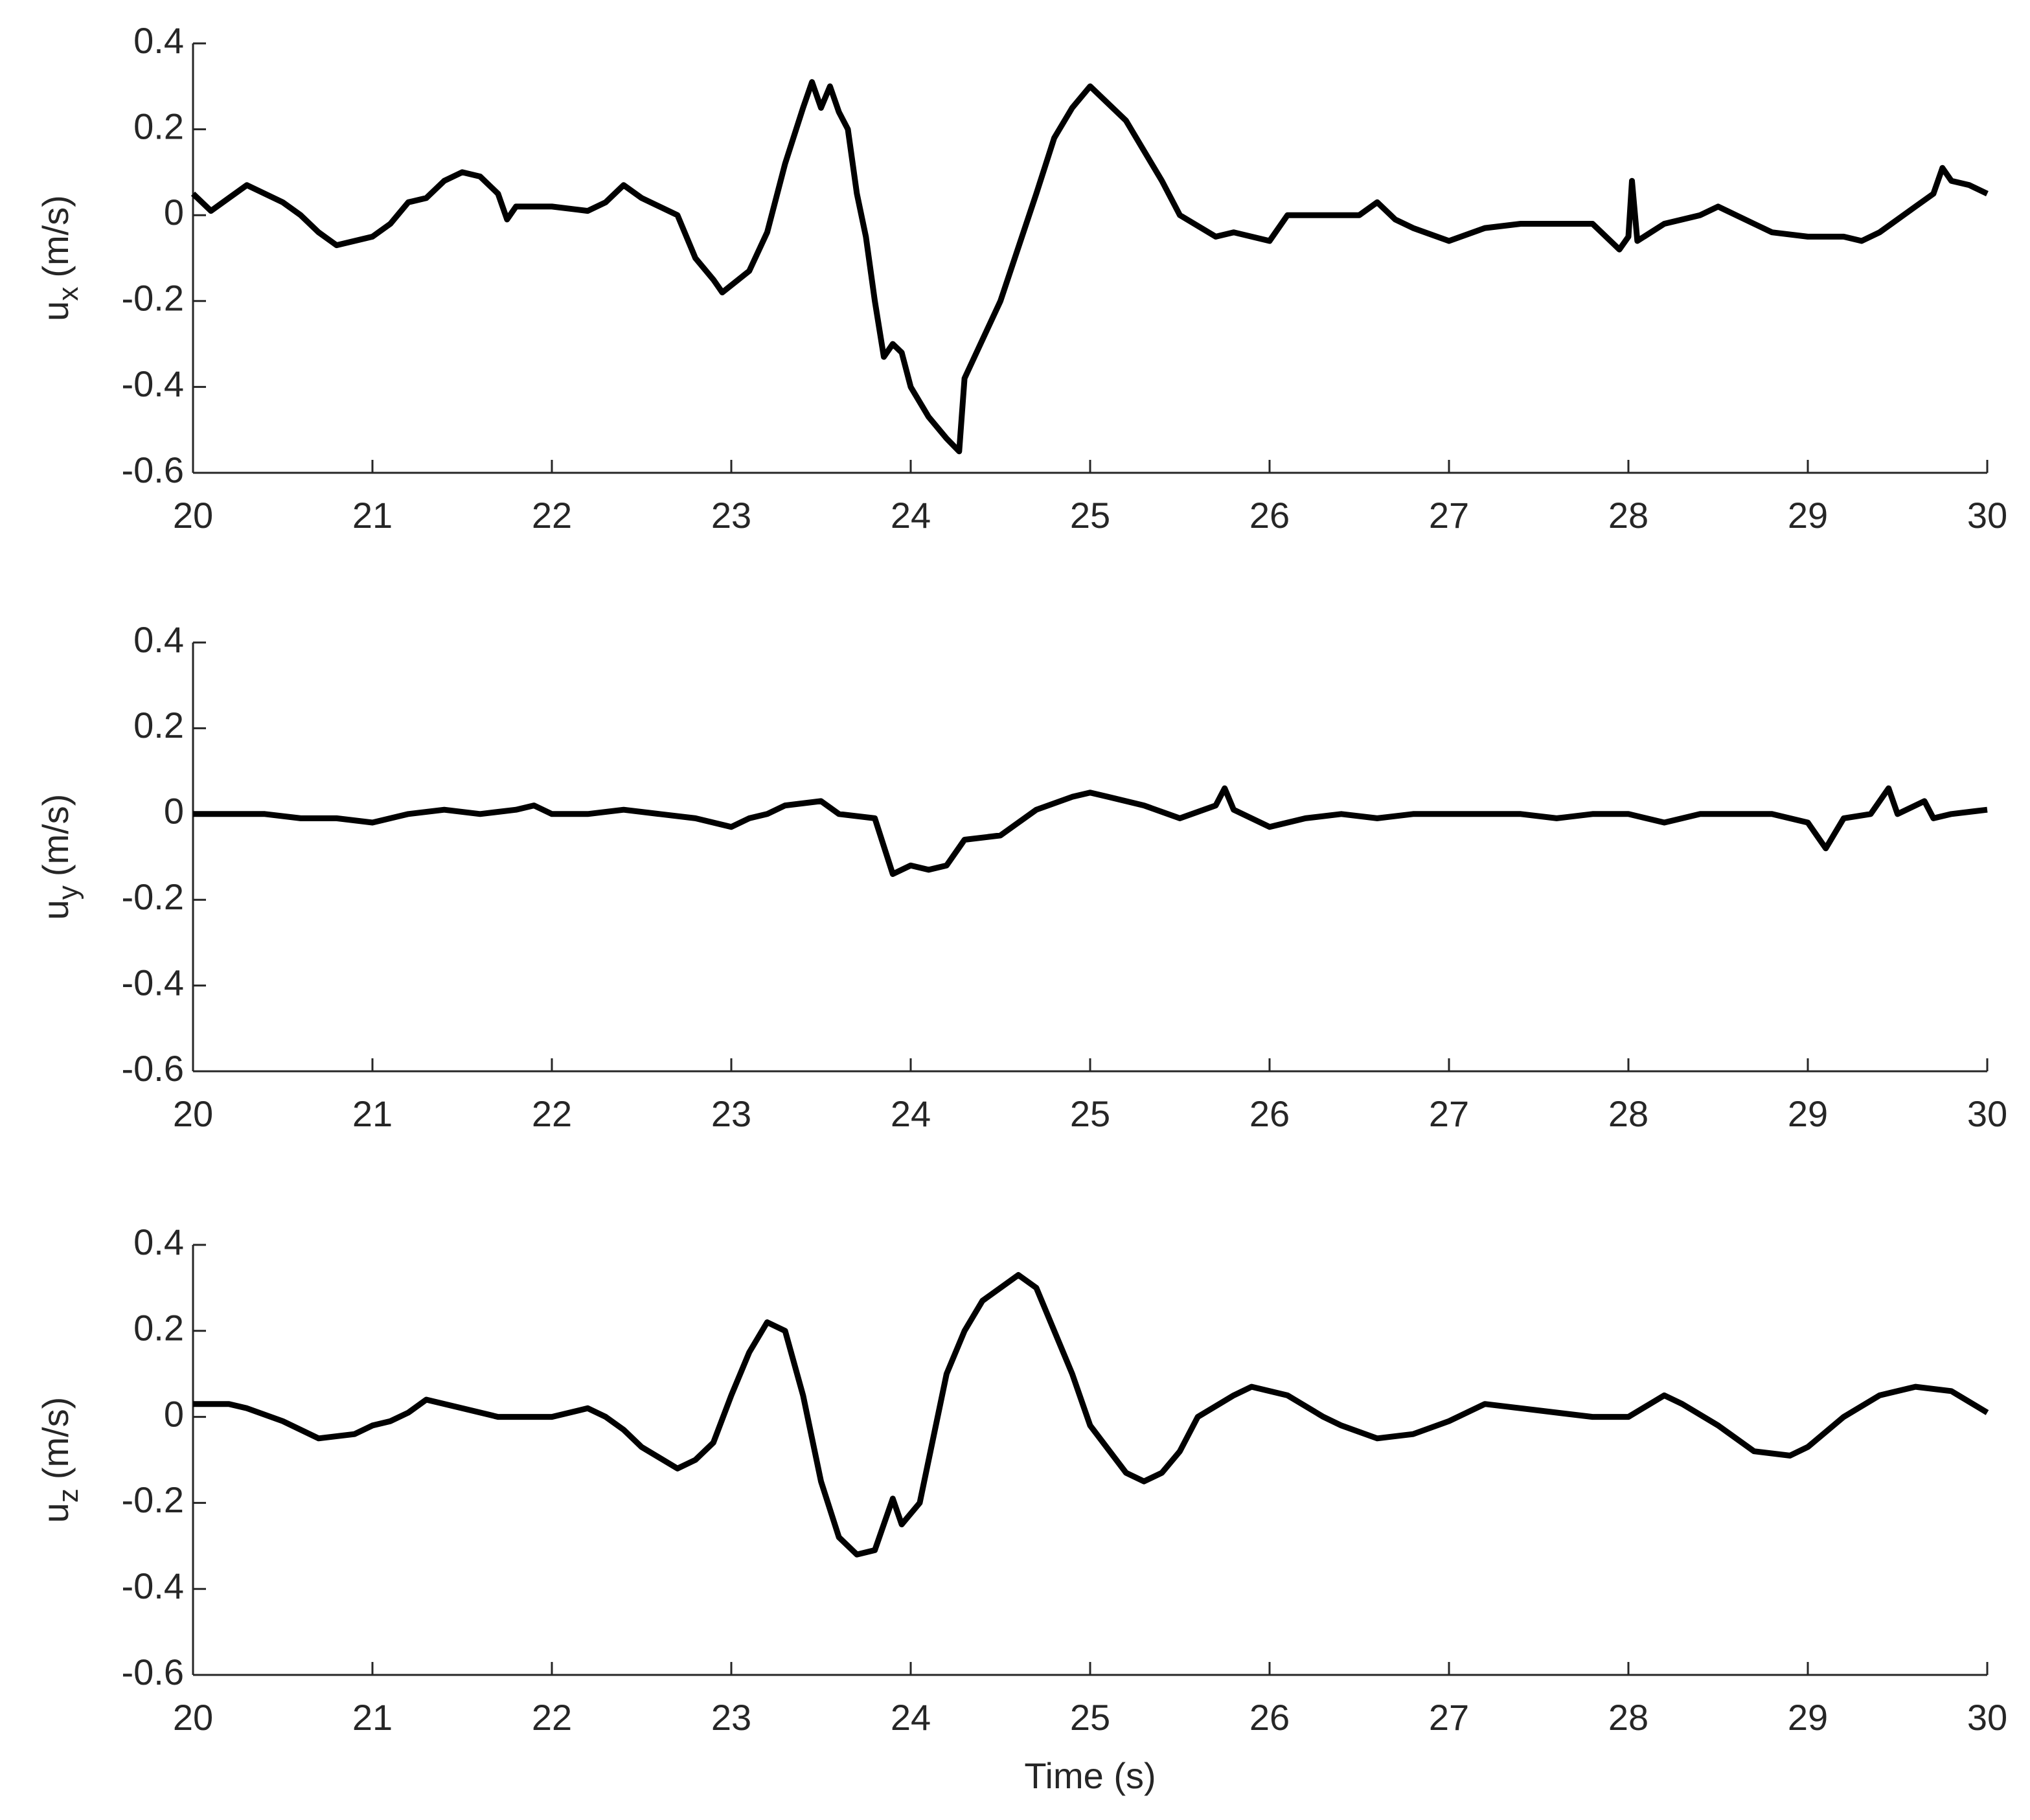 This screenshot has width=2030, height=1820. I want to click on y-axis-label: uy (m/s), so click(59, 857).